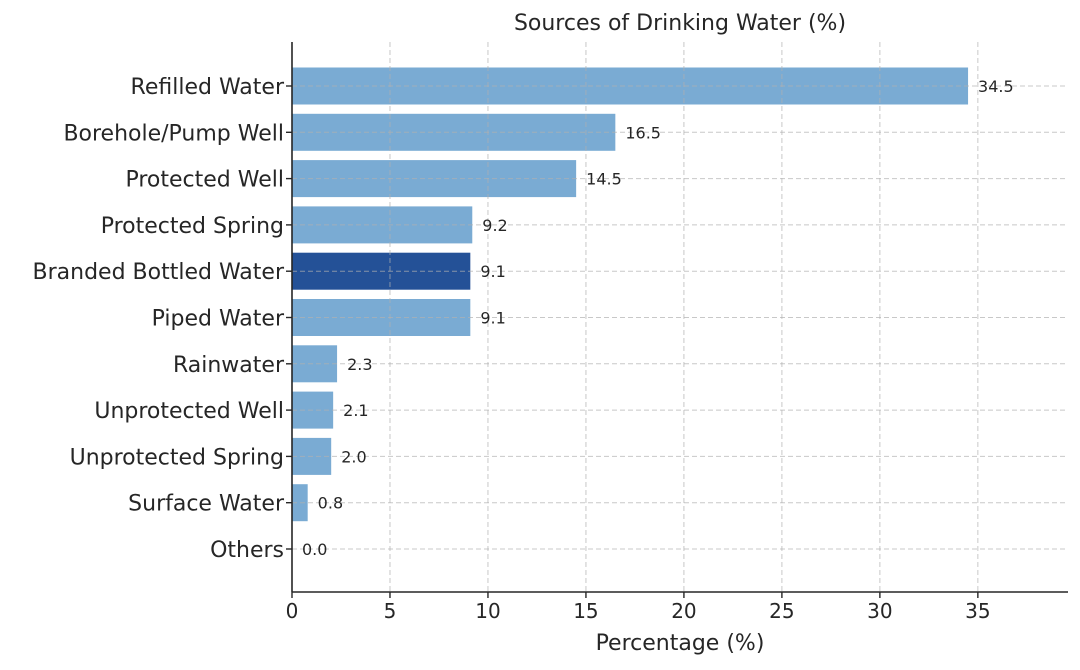 This screenshot has width=1080, height=670. I want to click on value-label: 0.0, so click(314, 549).